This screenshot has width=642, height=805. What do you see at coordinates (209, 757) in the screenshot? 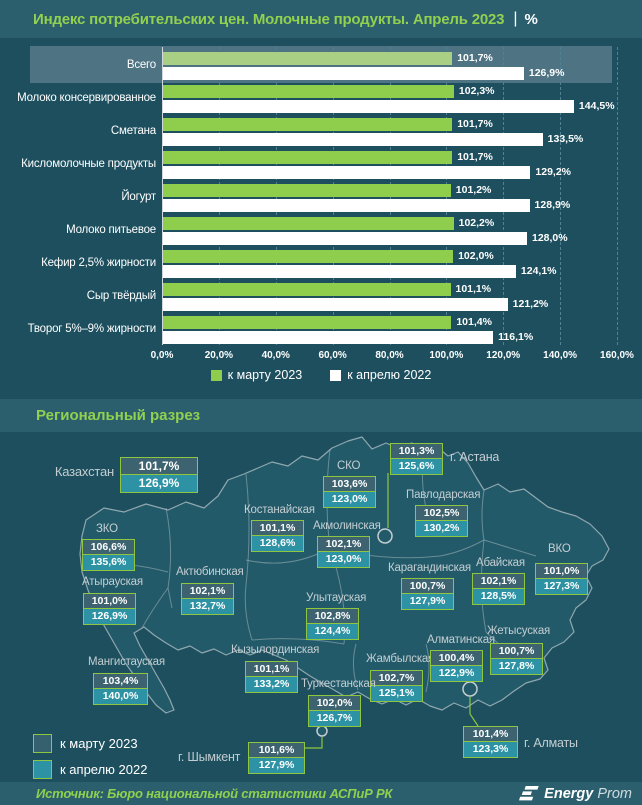
I see `map-region-label-shymkent: г. Шымкент` at bounding box center [209, 757].